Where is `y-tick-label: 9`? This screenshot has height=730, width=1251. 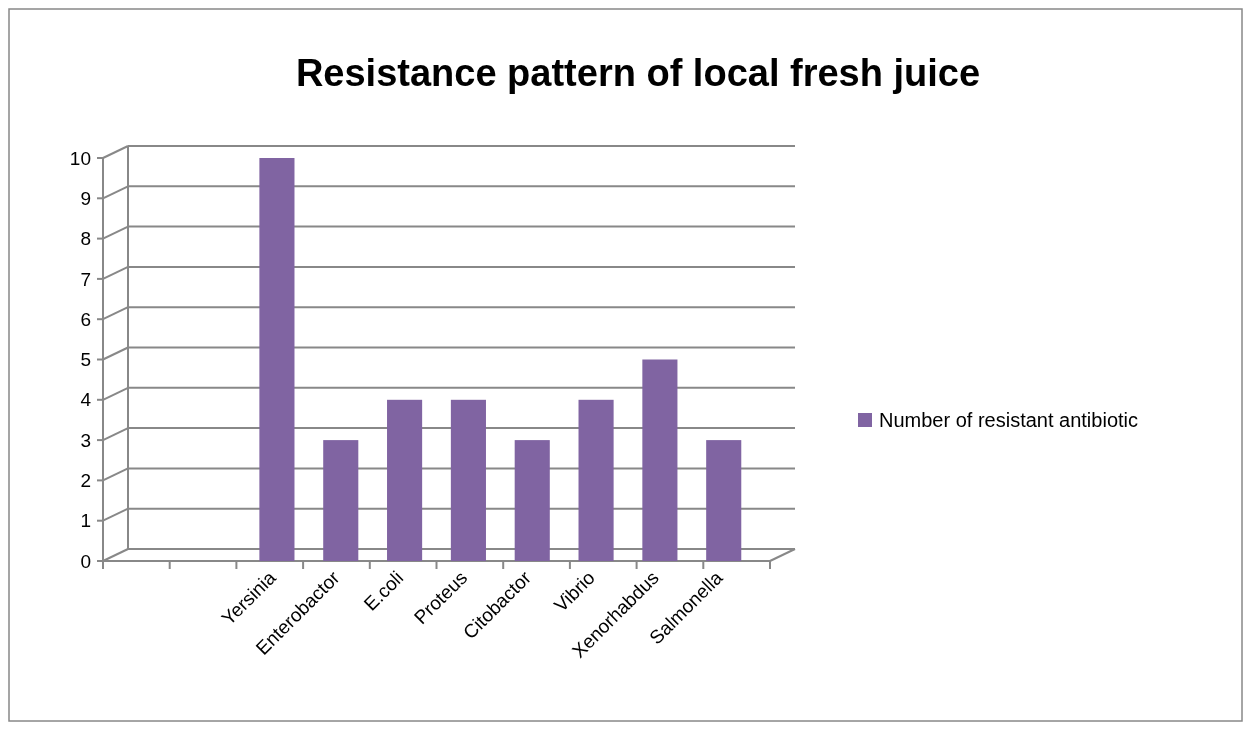
y-tick-label: 9 is located at coordinates (85, 198).